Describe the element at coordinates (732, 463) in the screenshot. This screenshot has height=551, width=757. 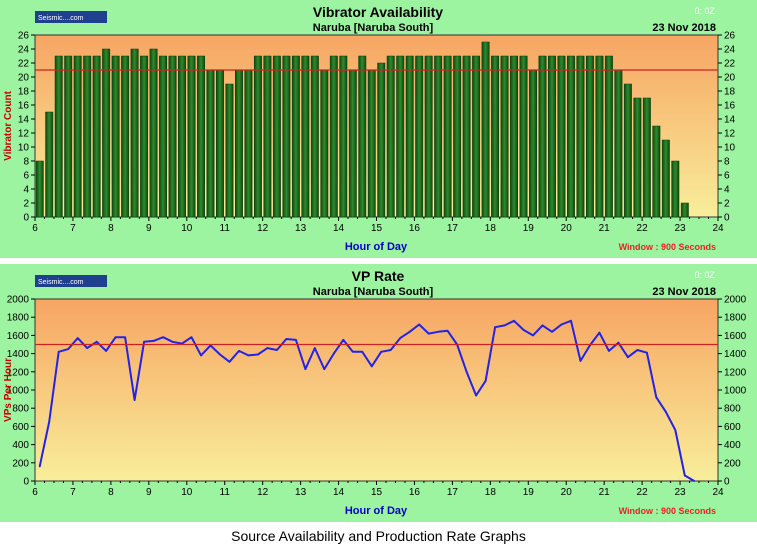
I see `y-tick-label-right: 200` at that location.